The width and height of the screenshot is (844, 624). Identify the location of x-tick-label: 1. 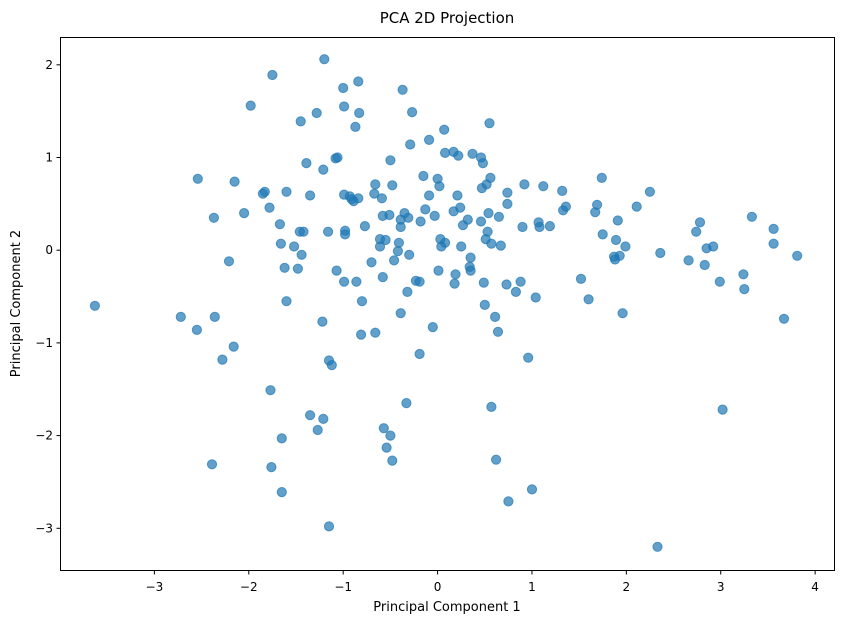
(532, 587).